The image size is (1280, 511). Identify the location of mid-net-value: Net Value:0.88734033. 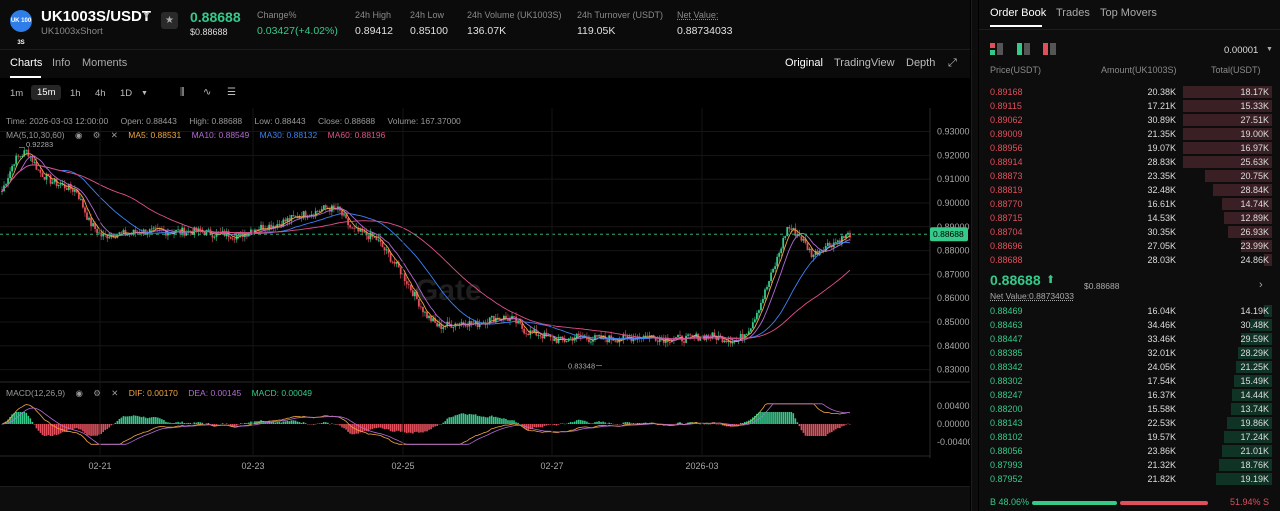
(1032, 296).